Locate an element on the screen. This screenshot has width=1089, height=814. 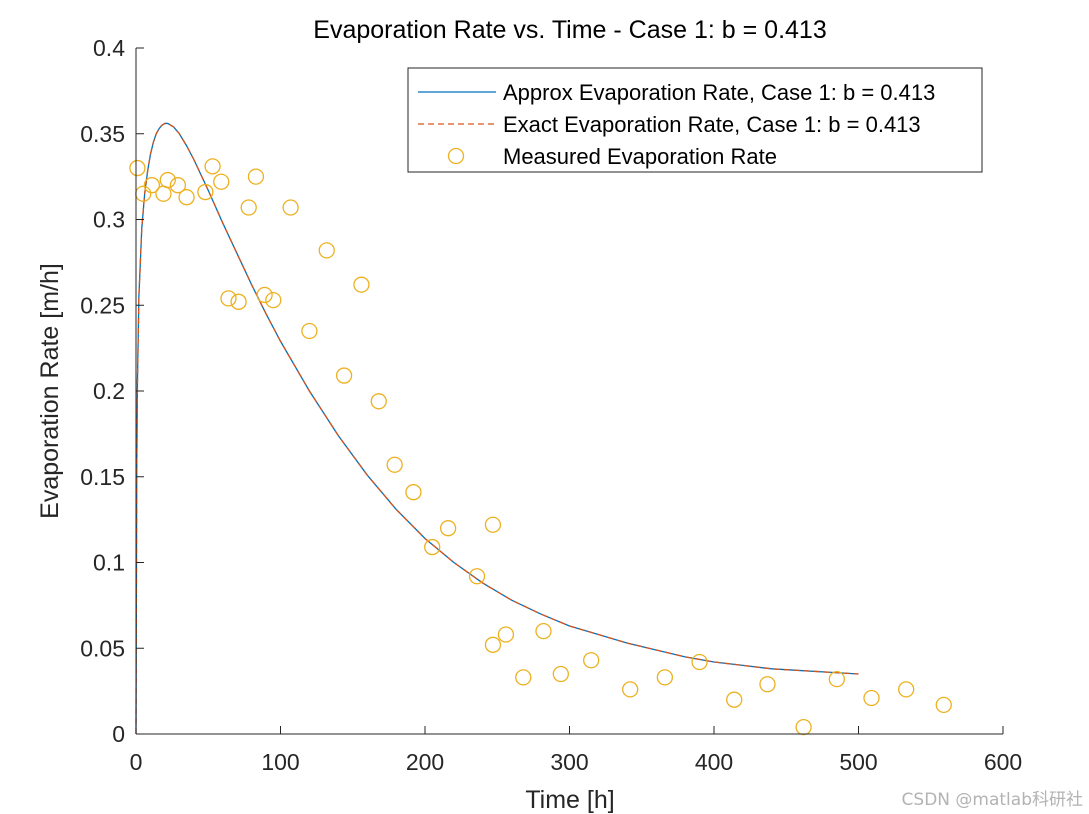
y-axis-label: Evaporation Rate [m/h] is located at coordinates (50, 391).